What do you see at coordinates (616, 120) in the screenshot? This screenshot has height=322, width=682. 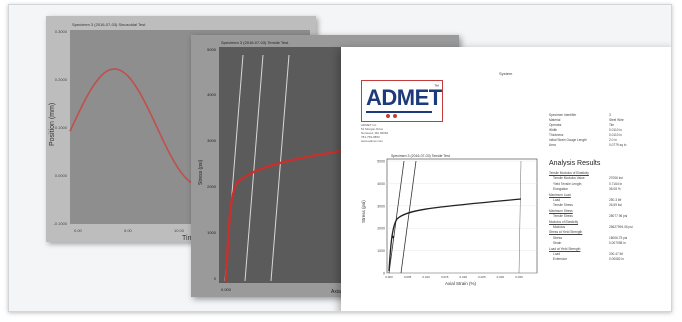 I see `info-value: Steel Wire` at bounding box center [616, 120].